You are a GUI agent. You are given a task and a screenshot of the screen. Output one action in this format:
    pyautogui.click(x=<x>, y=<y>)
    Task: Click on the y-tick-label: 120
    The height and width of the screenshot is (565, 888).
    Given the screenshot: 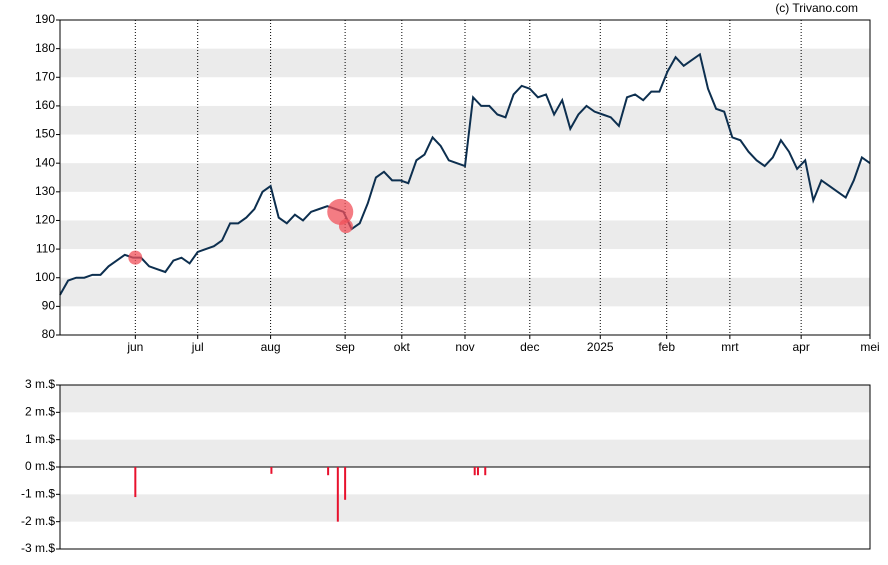 What is the action you would take?
    pyautogui.click(x=45, y=220)
    